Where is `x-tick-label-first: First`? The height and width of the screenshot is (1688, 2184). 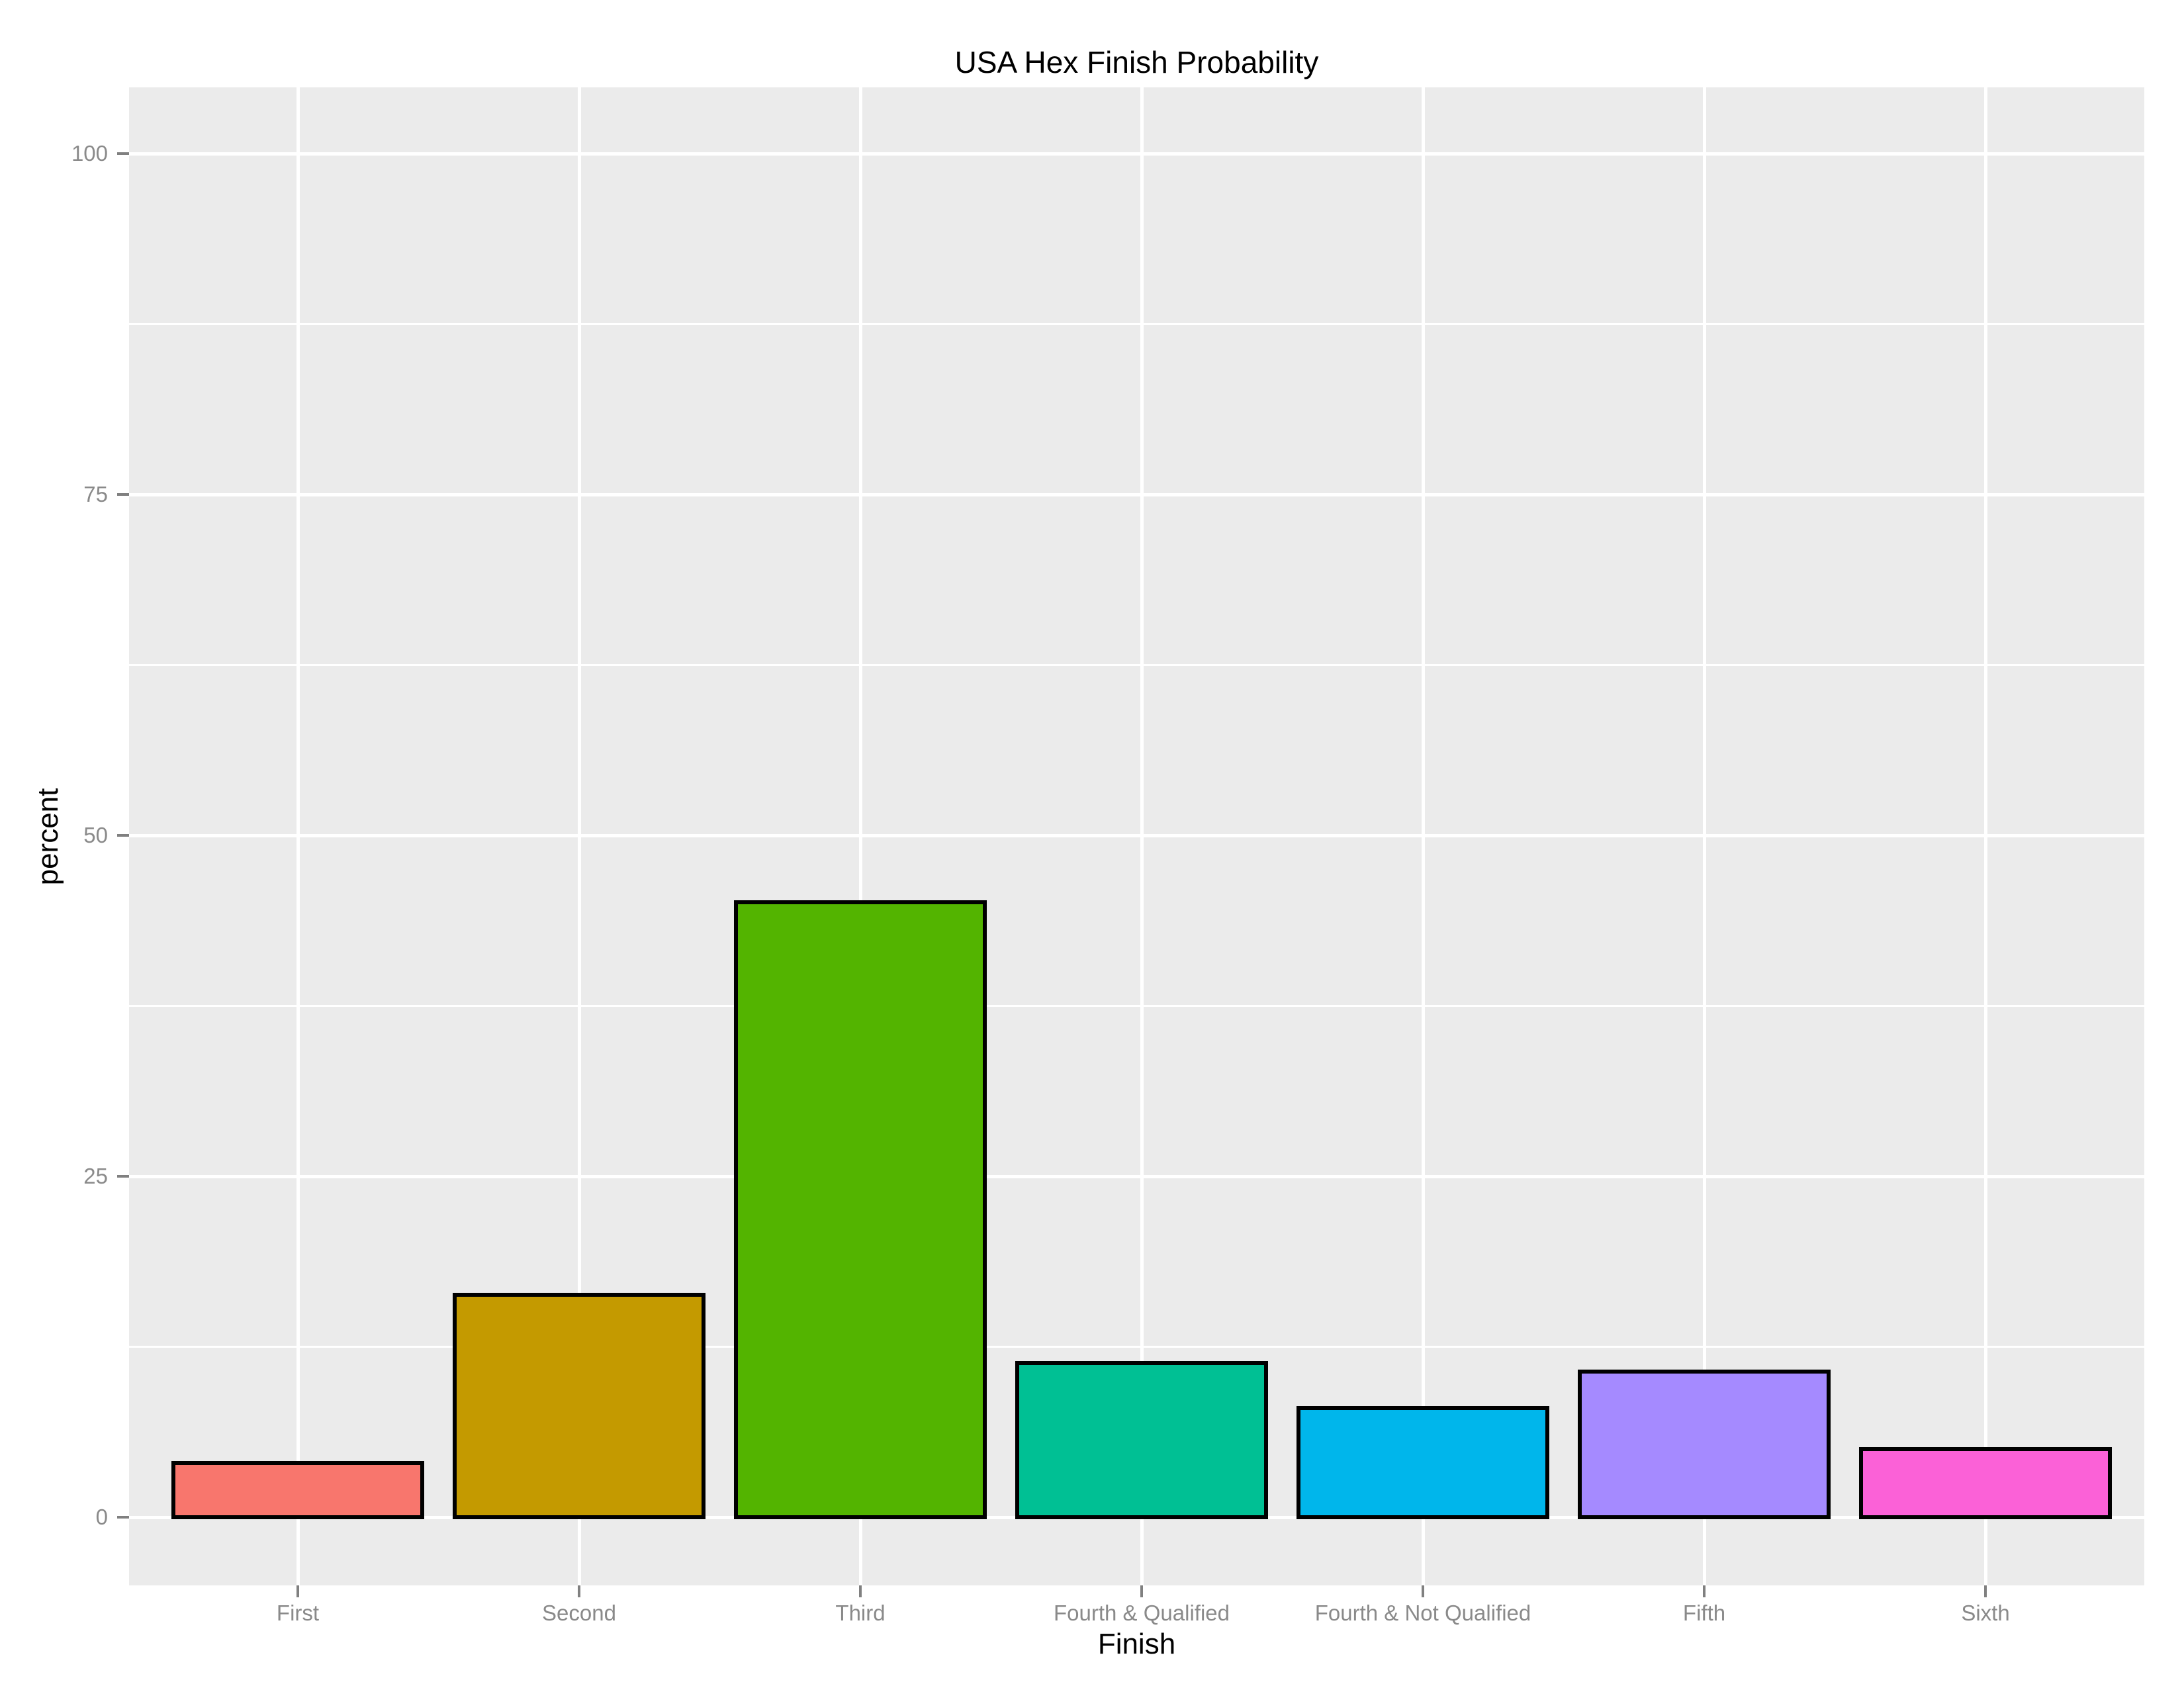 x-tick-label-first: First is located at coordinates (298, 1613).